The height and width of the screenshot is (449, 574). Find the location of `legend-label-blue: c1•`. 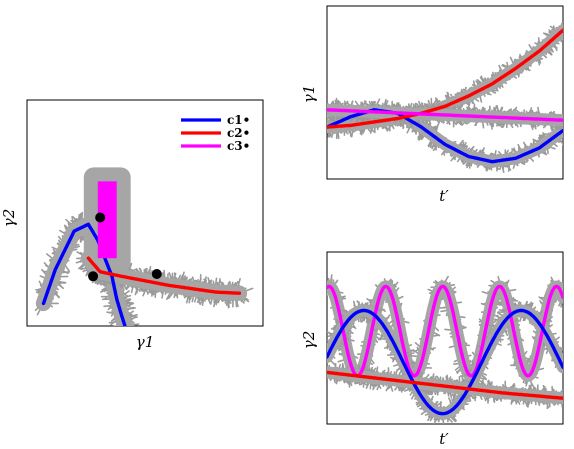

legend-label-blue: c1• is located at coordinates (238, 120).